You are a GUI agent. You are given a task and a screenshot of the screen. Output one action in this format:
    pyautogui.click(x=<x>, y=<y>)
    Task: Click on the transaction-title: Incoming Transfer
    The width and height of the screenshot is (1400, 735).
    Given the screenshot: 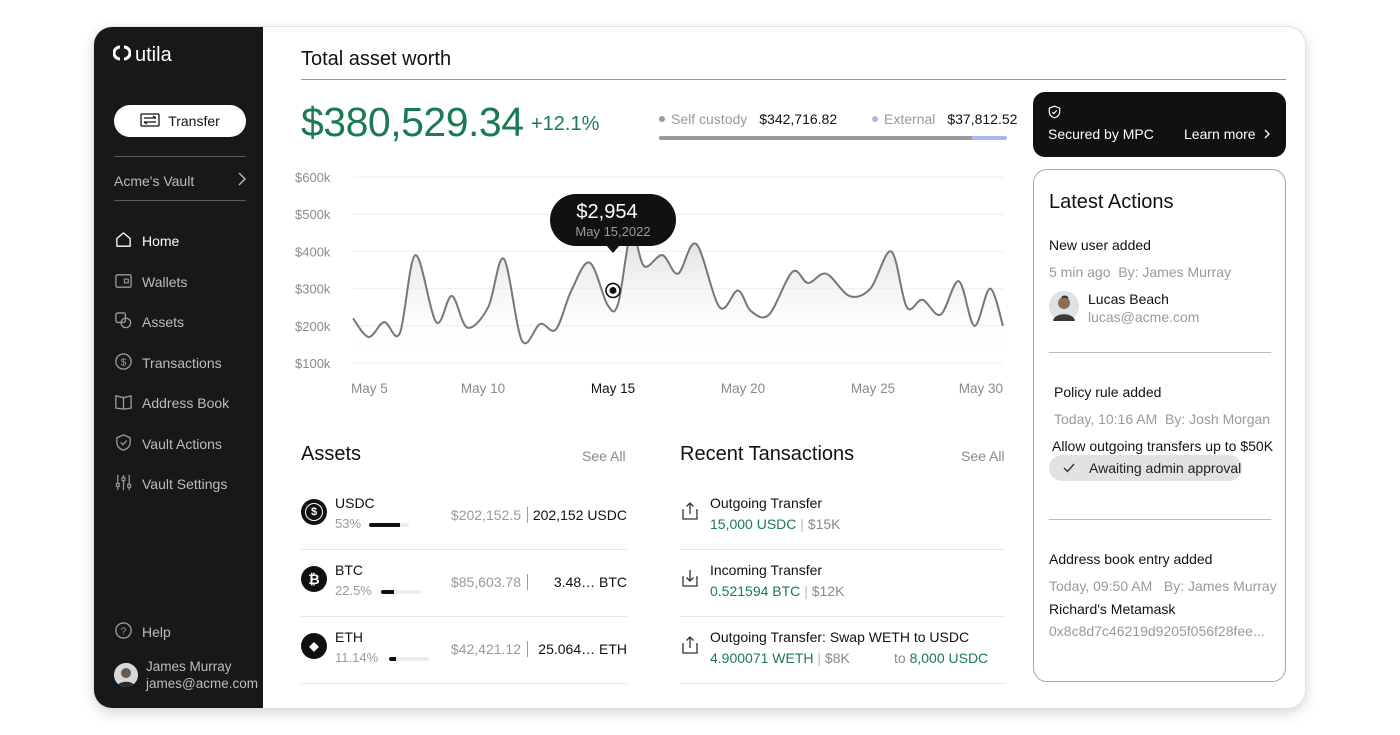 What is the action you would take?
    pyautogui.click(x=766, y=570)
    